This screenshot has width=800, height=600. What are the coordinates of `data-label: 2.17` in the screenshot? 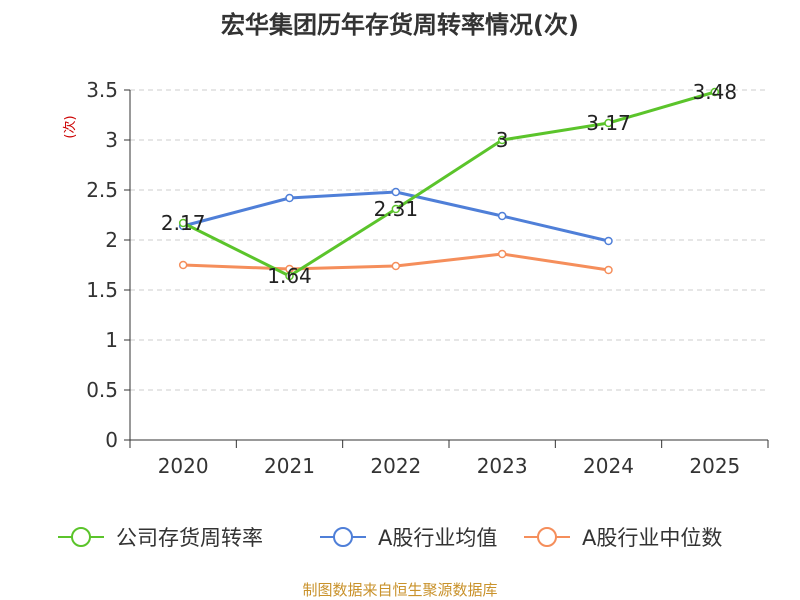 It's located at (183, 223).